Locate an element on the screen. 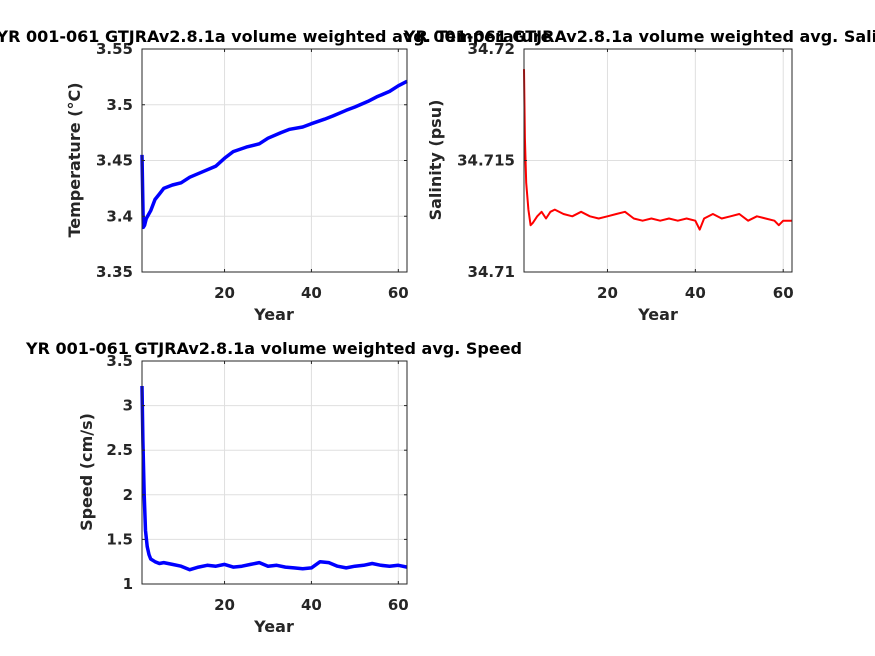  speed-ytick-label-1: 1.5 is located at coordinates (119, 539).